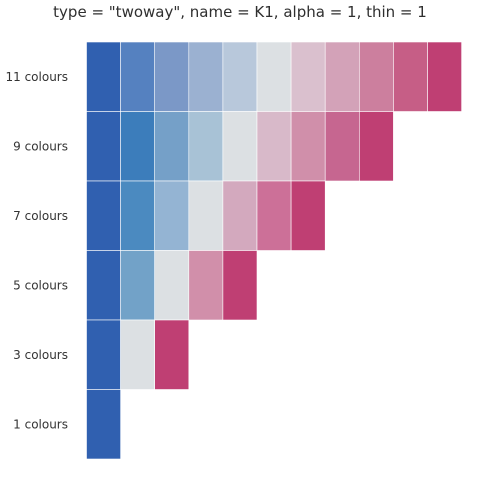  I want to click on row-label: 1 colours, so click(40, 424).